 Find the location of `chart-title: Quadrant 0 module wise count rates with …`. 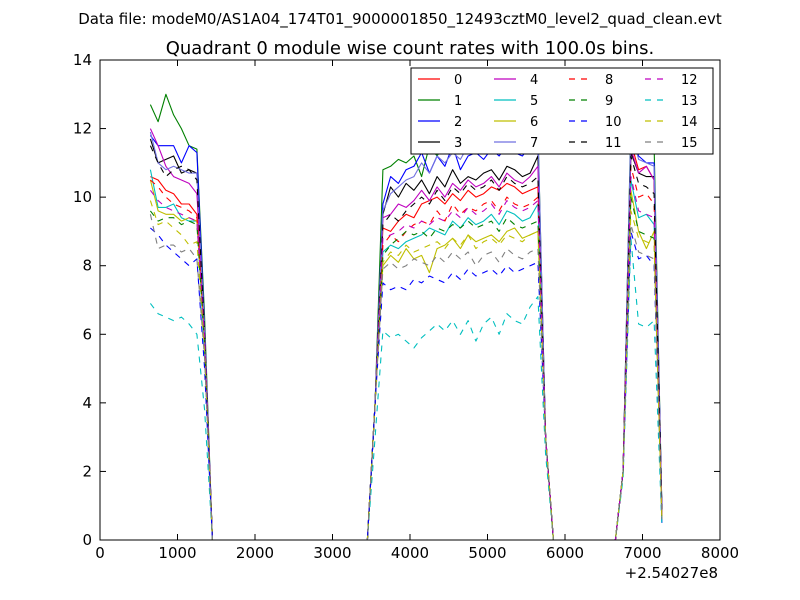

chart-title: Quadrant 0 module wise count rates with … is located at coordinates (410, 48).